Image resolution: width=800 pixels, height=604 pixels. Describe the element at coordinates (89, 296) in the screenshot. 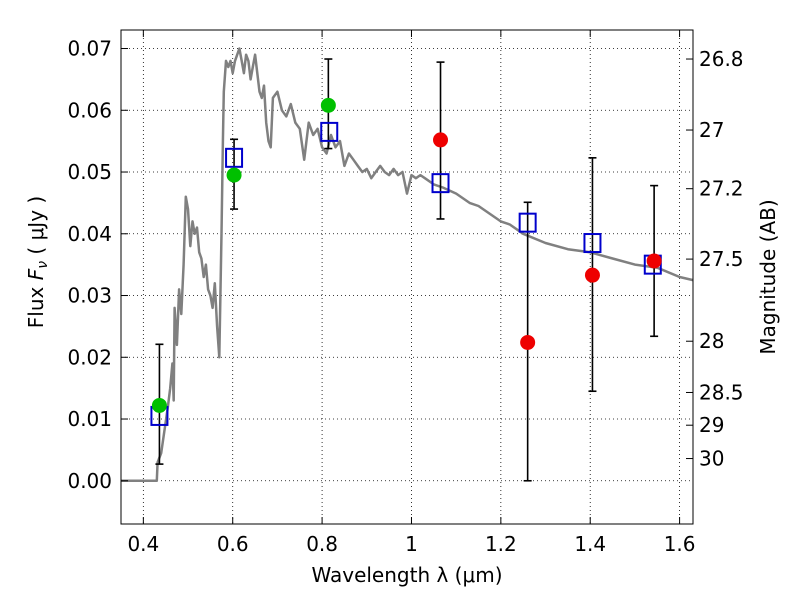

I see `y-tick-label: 0.03` at that location.